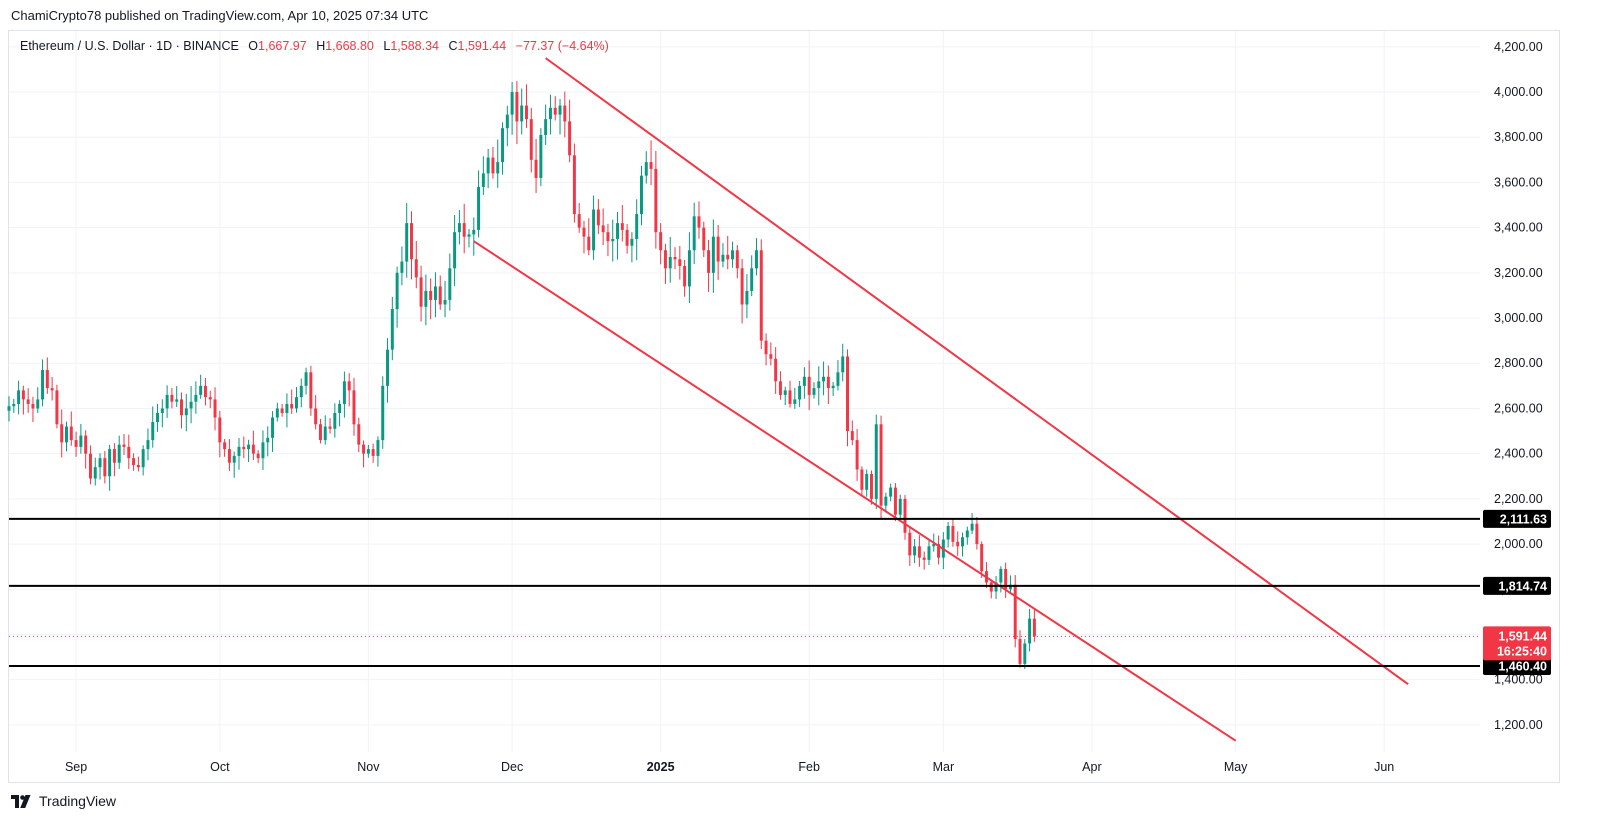 The image size is (1600, 838). I want to click on y-tick-label: 3,000.00, so click(1518, 318).